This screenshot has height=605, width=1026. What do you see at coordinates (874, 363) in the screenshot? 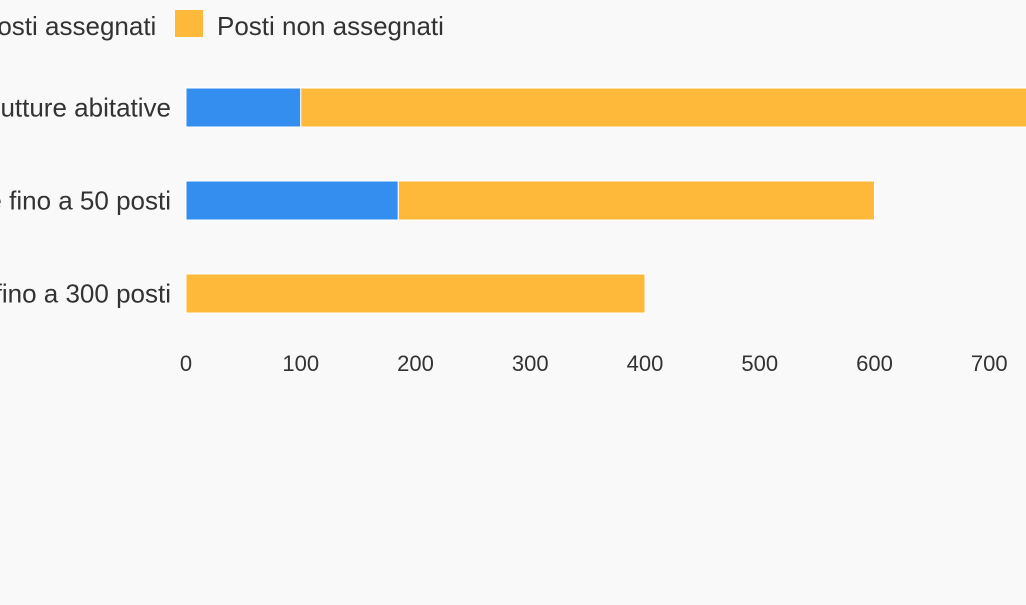
I see `x-tick-label: 600` at bounding box center [874, 363].